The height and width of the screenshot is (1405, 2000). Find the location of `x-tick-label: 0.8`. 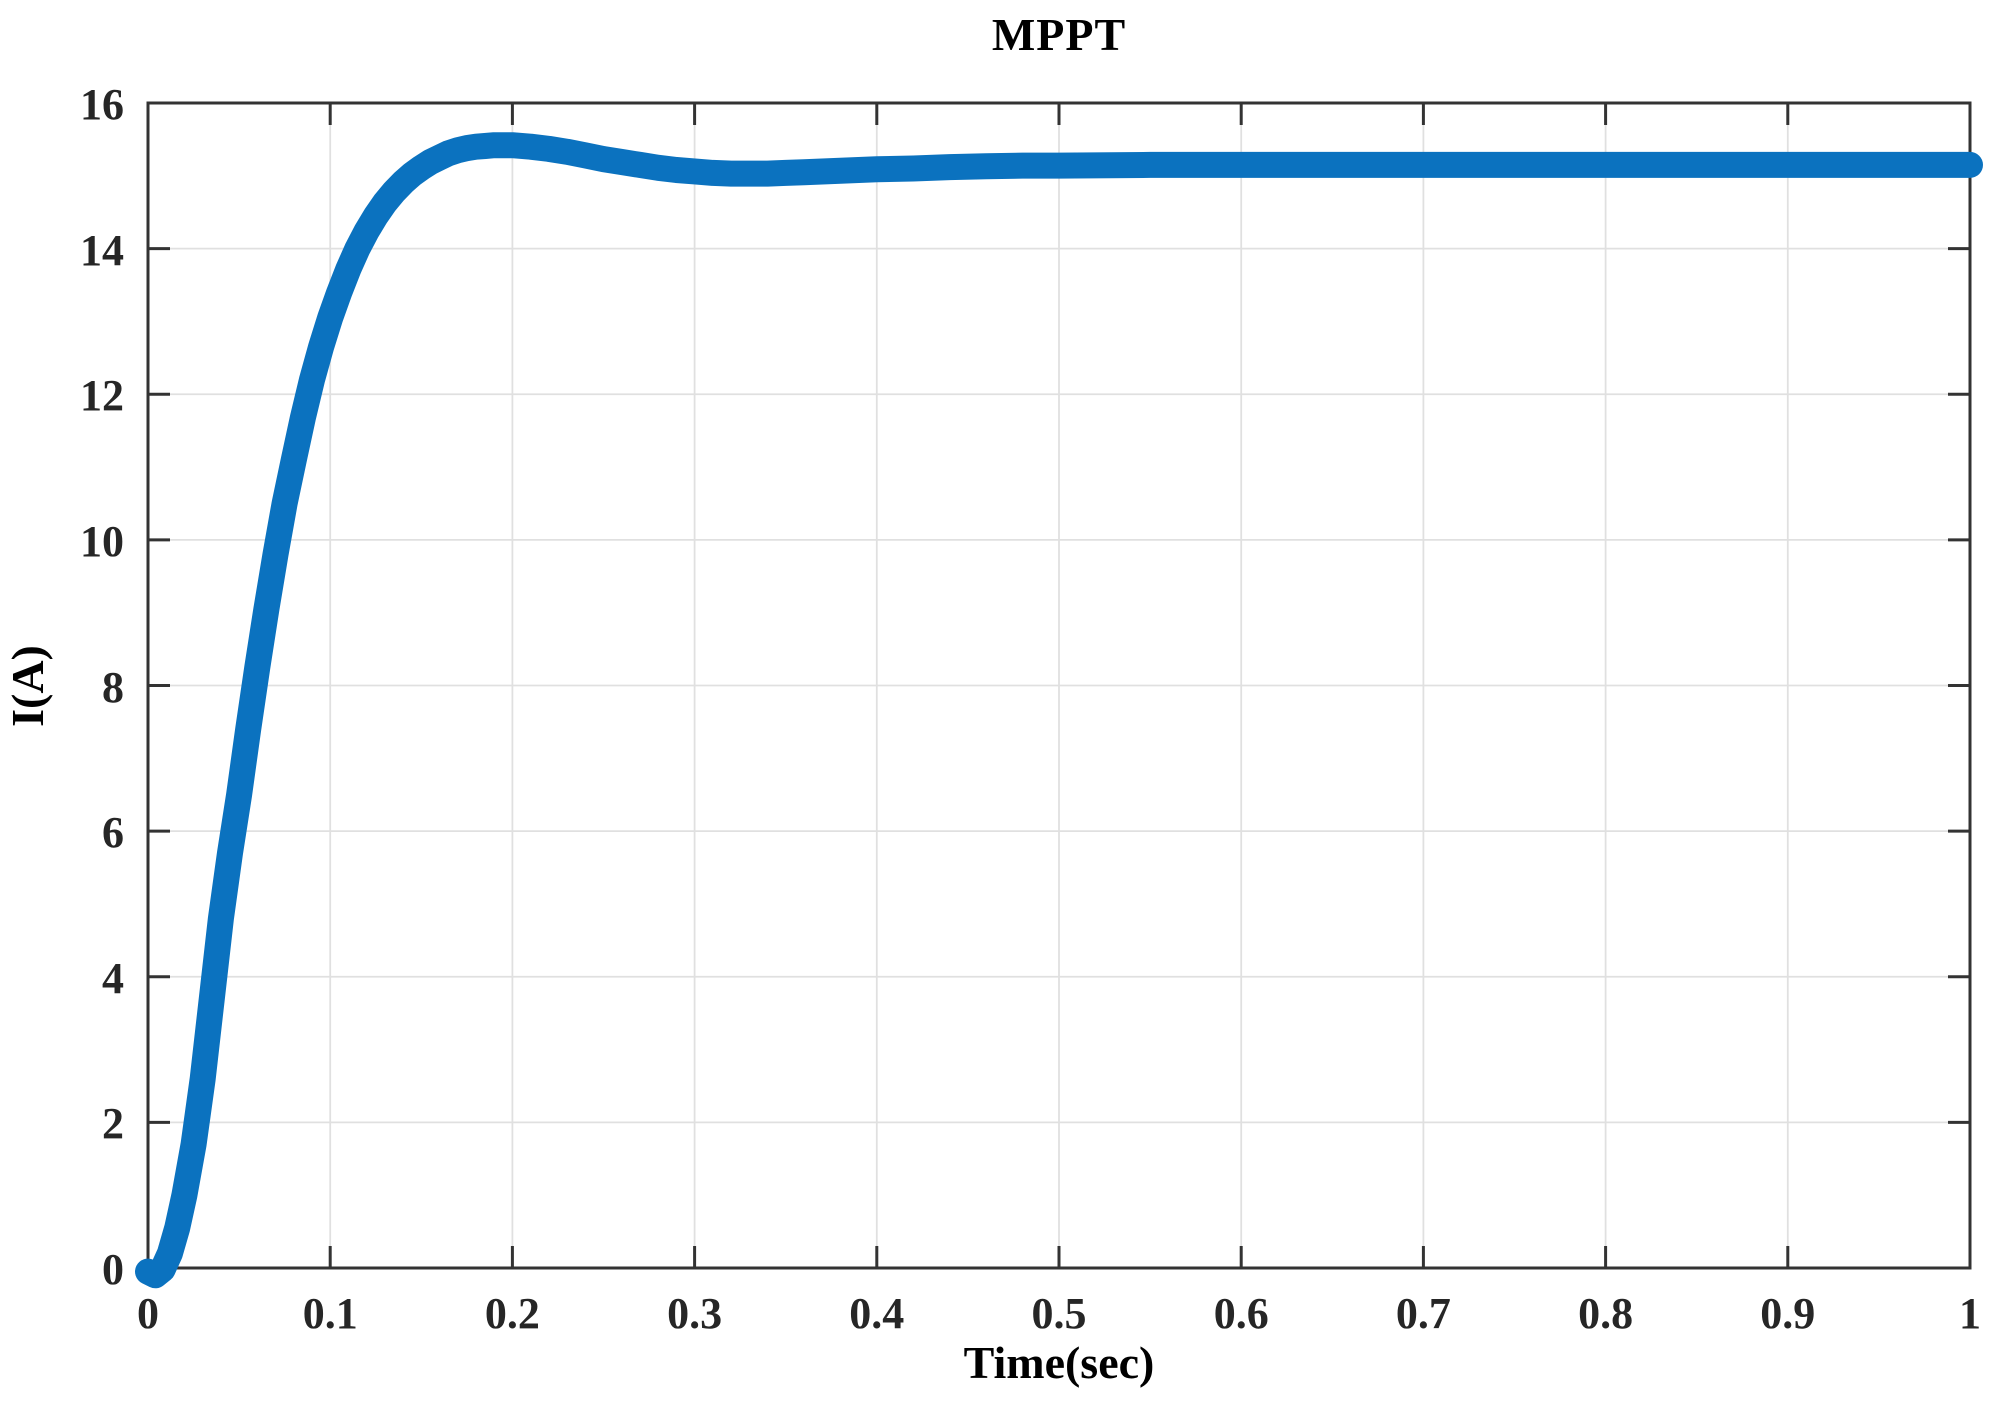

x-tick-label: 0.8 is located at coordinates (1606, 1313).